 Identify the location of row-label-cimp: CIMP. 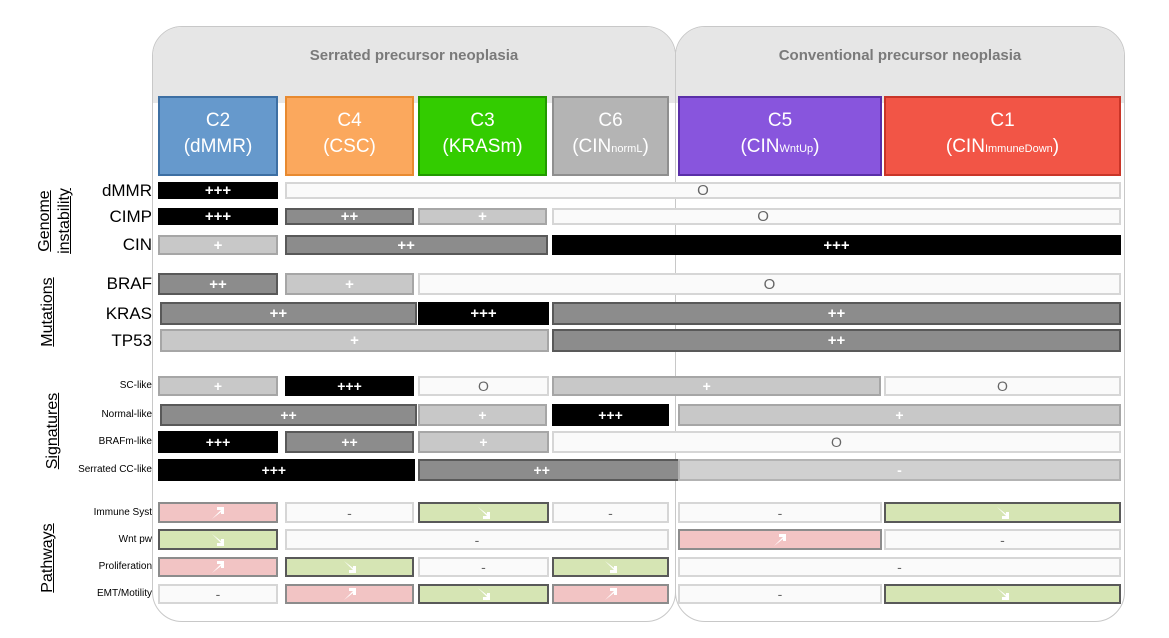
(131, 216).